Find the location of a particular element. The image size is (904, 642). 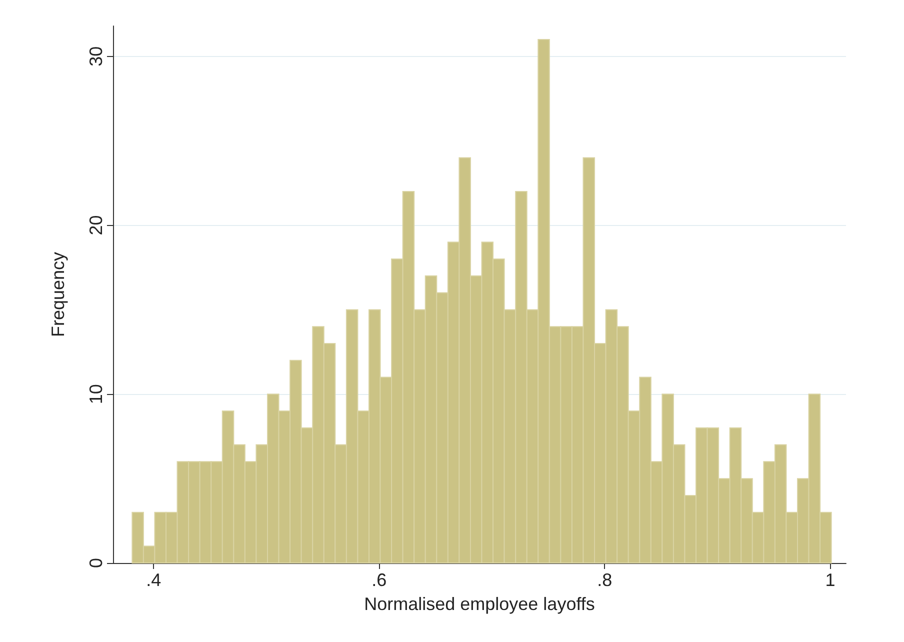

x-tick-label: 1 is located at coordinates (830, 580).